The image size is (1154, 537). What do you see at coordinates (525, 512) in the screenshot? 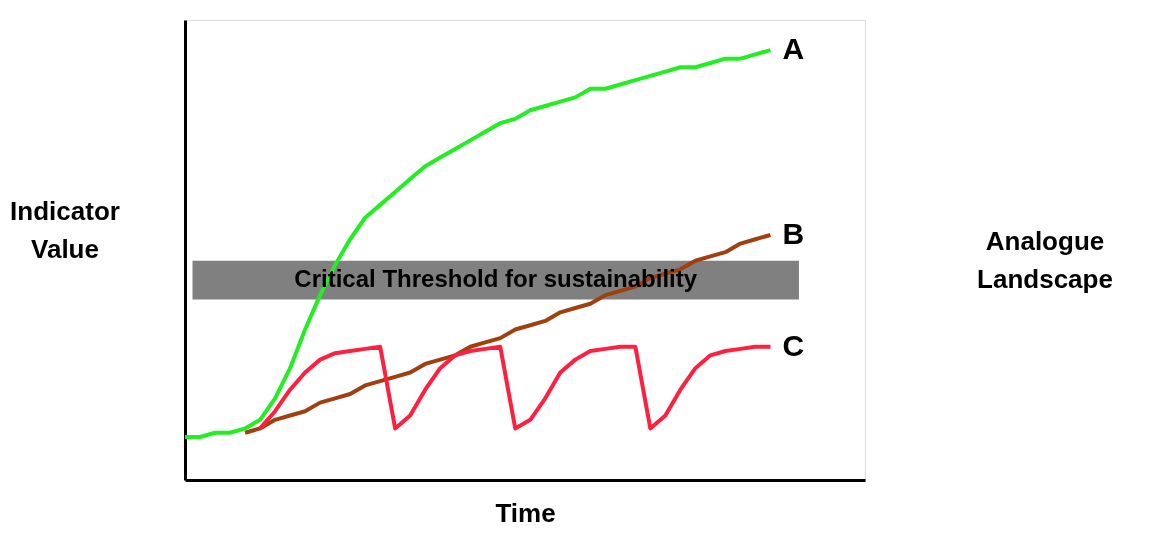
I see `x-axis-title: Time` at bounding box center [525, 512].